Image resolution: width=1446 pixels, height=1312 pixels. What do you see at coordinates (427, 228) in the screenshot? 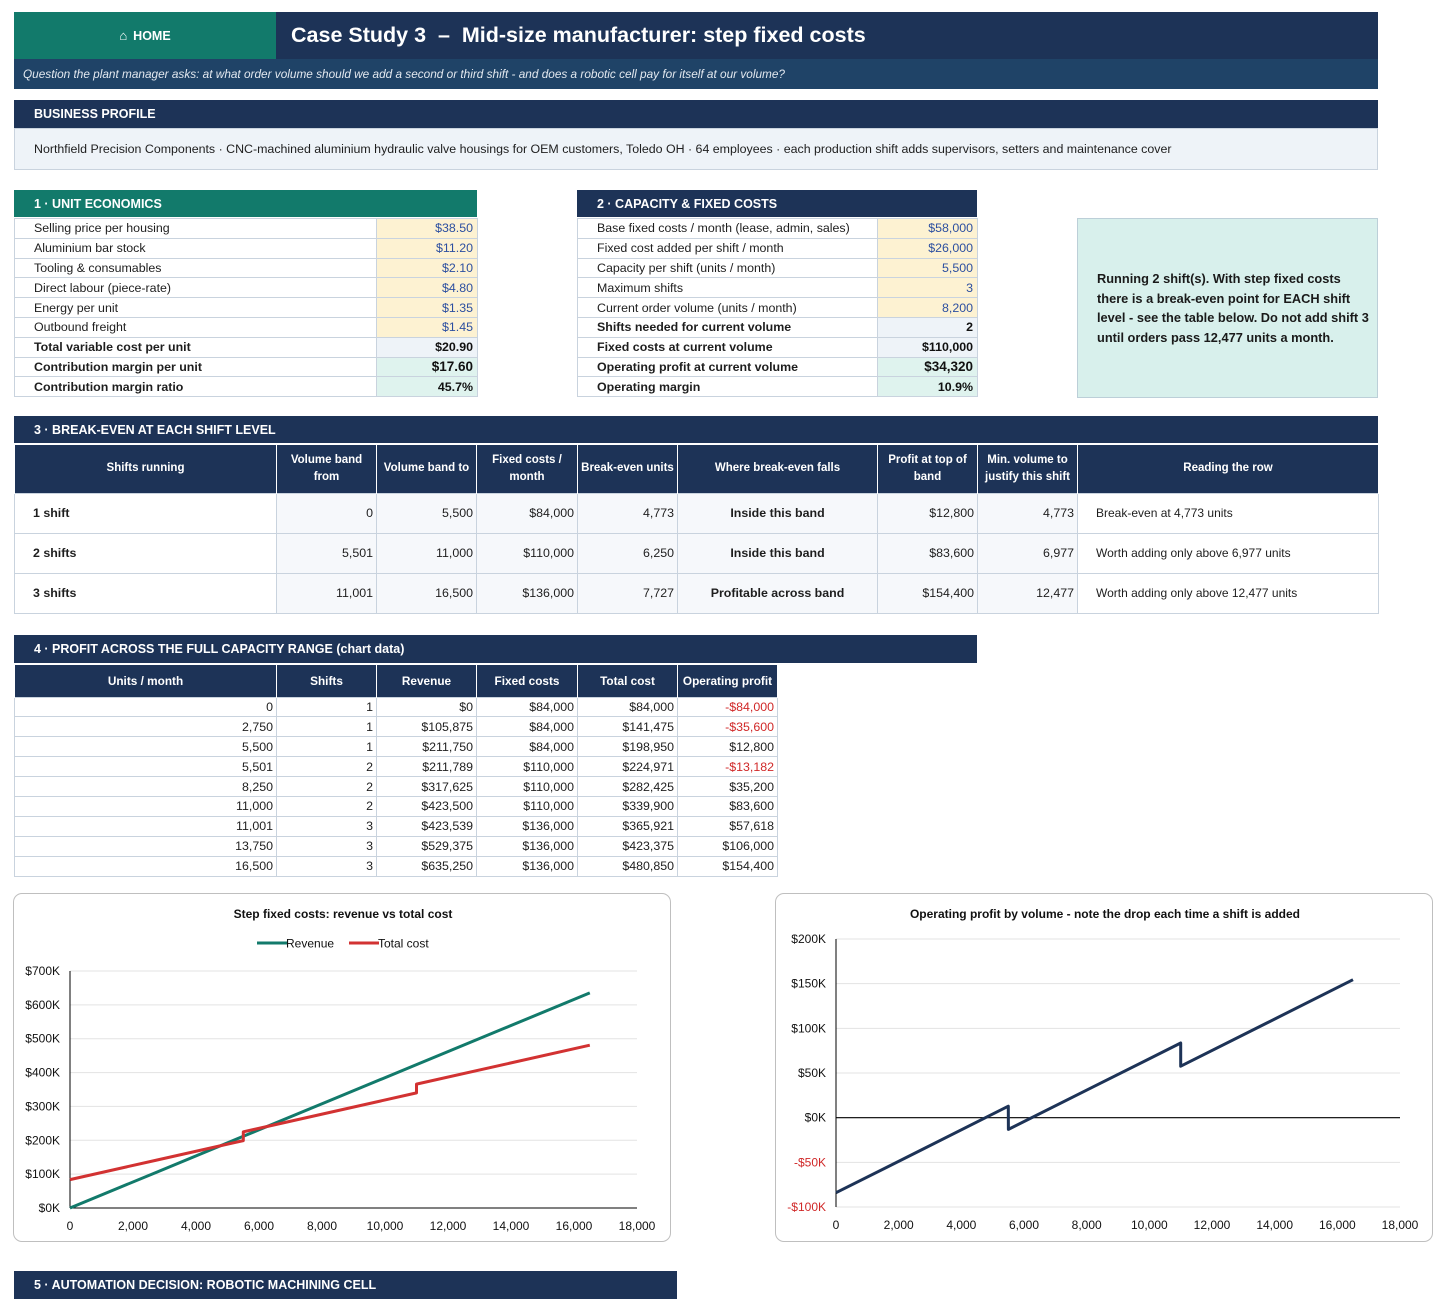
I see `unit-economics-value: $38.50` at bounding box center [427, 228].